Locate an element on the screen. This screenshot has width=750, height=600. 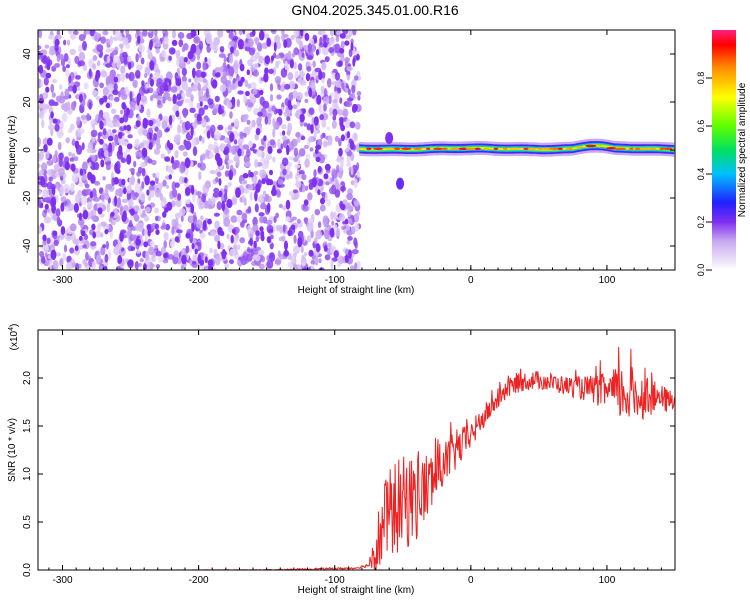
spectrogram-x-label: Height of straight line (km) is located at coordinates (356, 290).